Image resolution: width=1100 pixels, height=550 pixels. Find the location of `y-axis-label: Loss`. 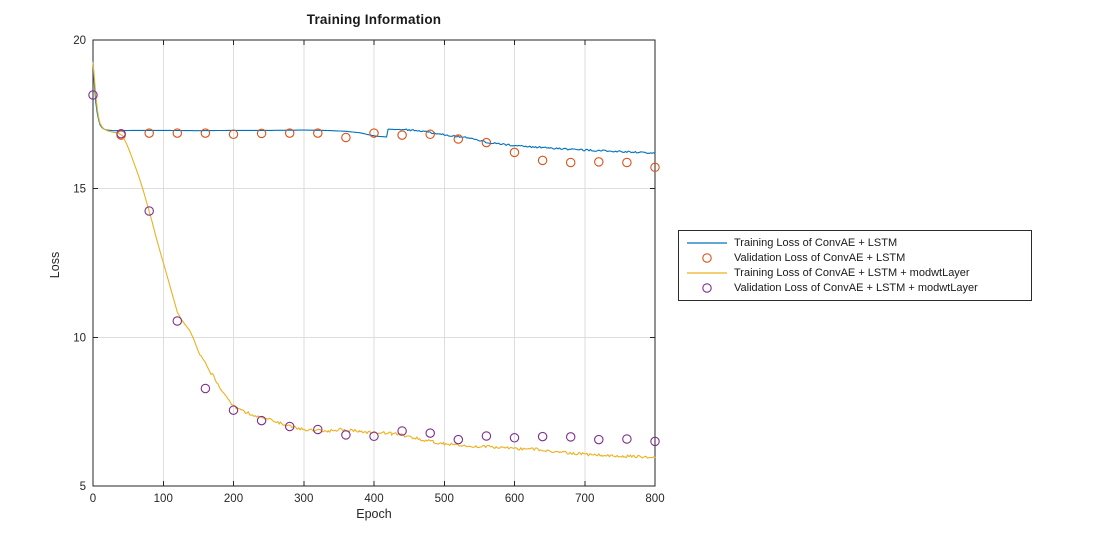

y-axis-label: Loss is located at coordinates (55, 265).